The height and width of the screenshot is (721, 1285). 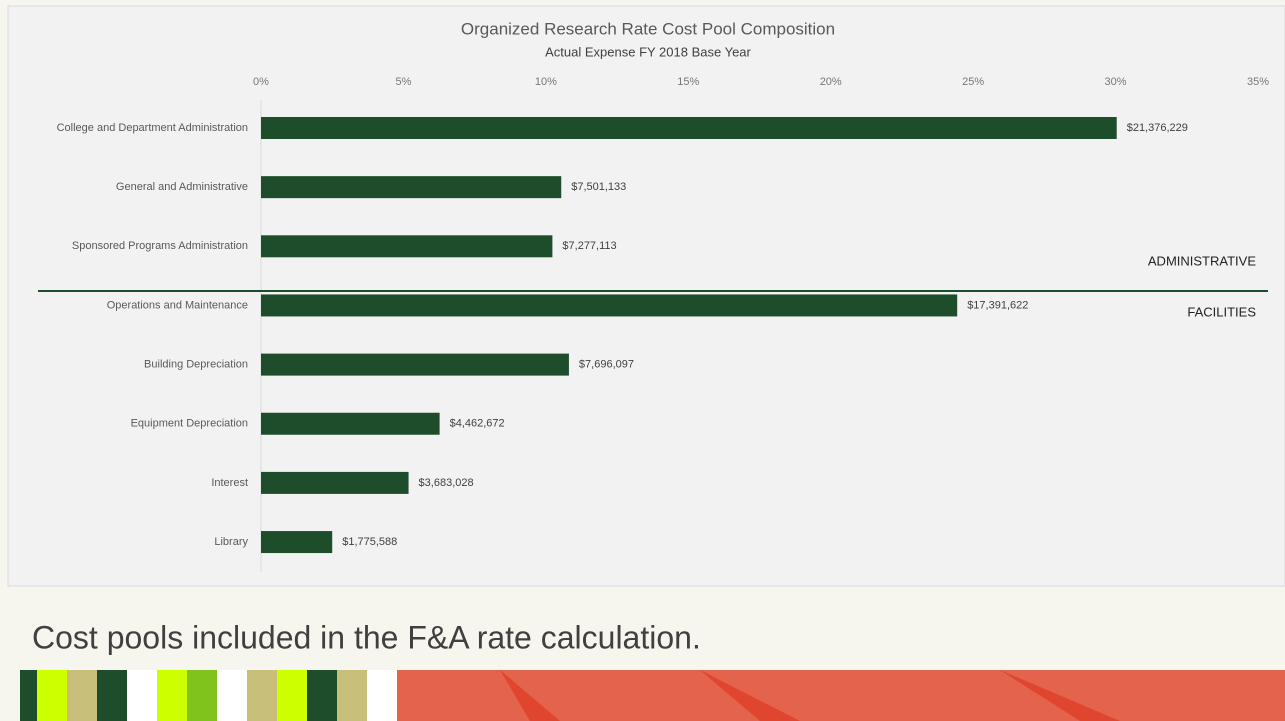 What do you see at coordinates (648, 51) in the screenshot?
I see `chart-subtitle: Actual Expense FY 2018 Base Year` at bounding box center [648, 51].